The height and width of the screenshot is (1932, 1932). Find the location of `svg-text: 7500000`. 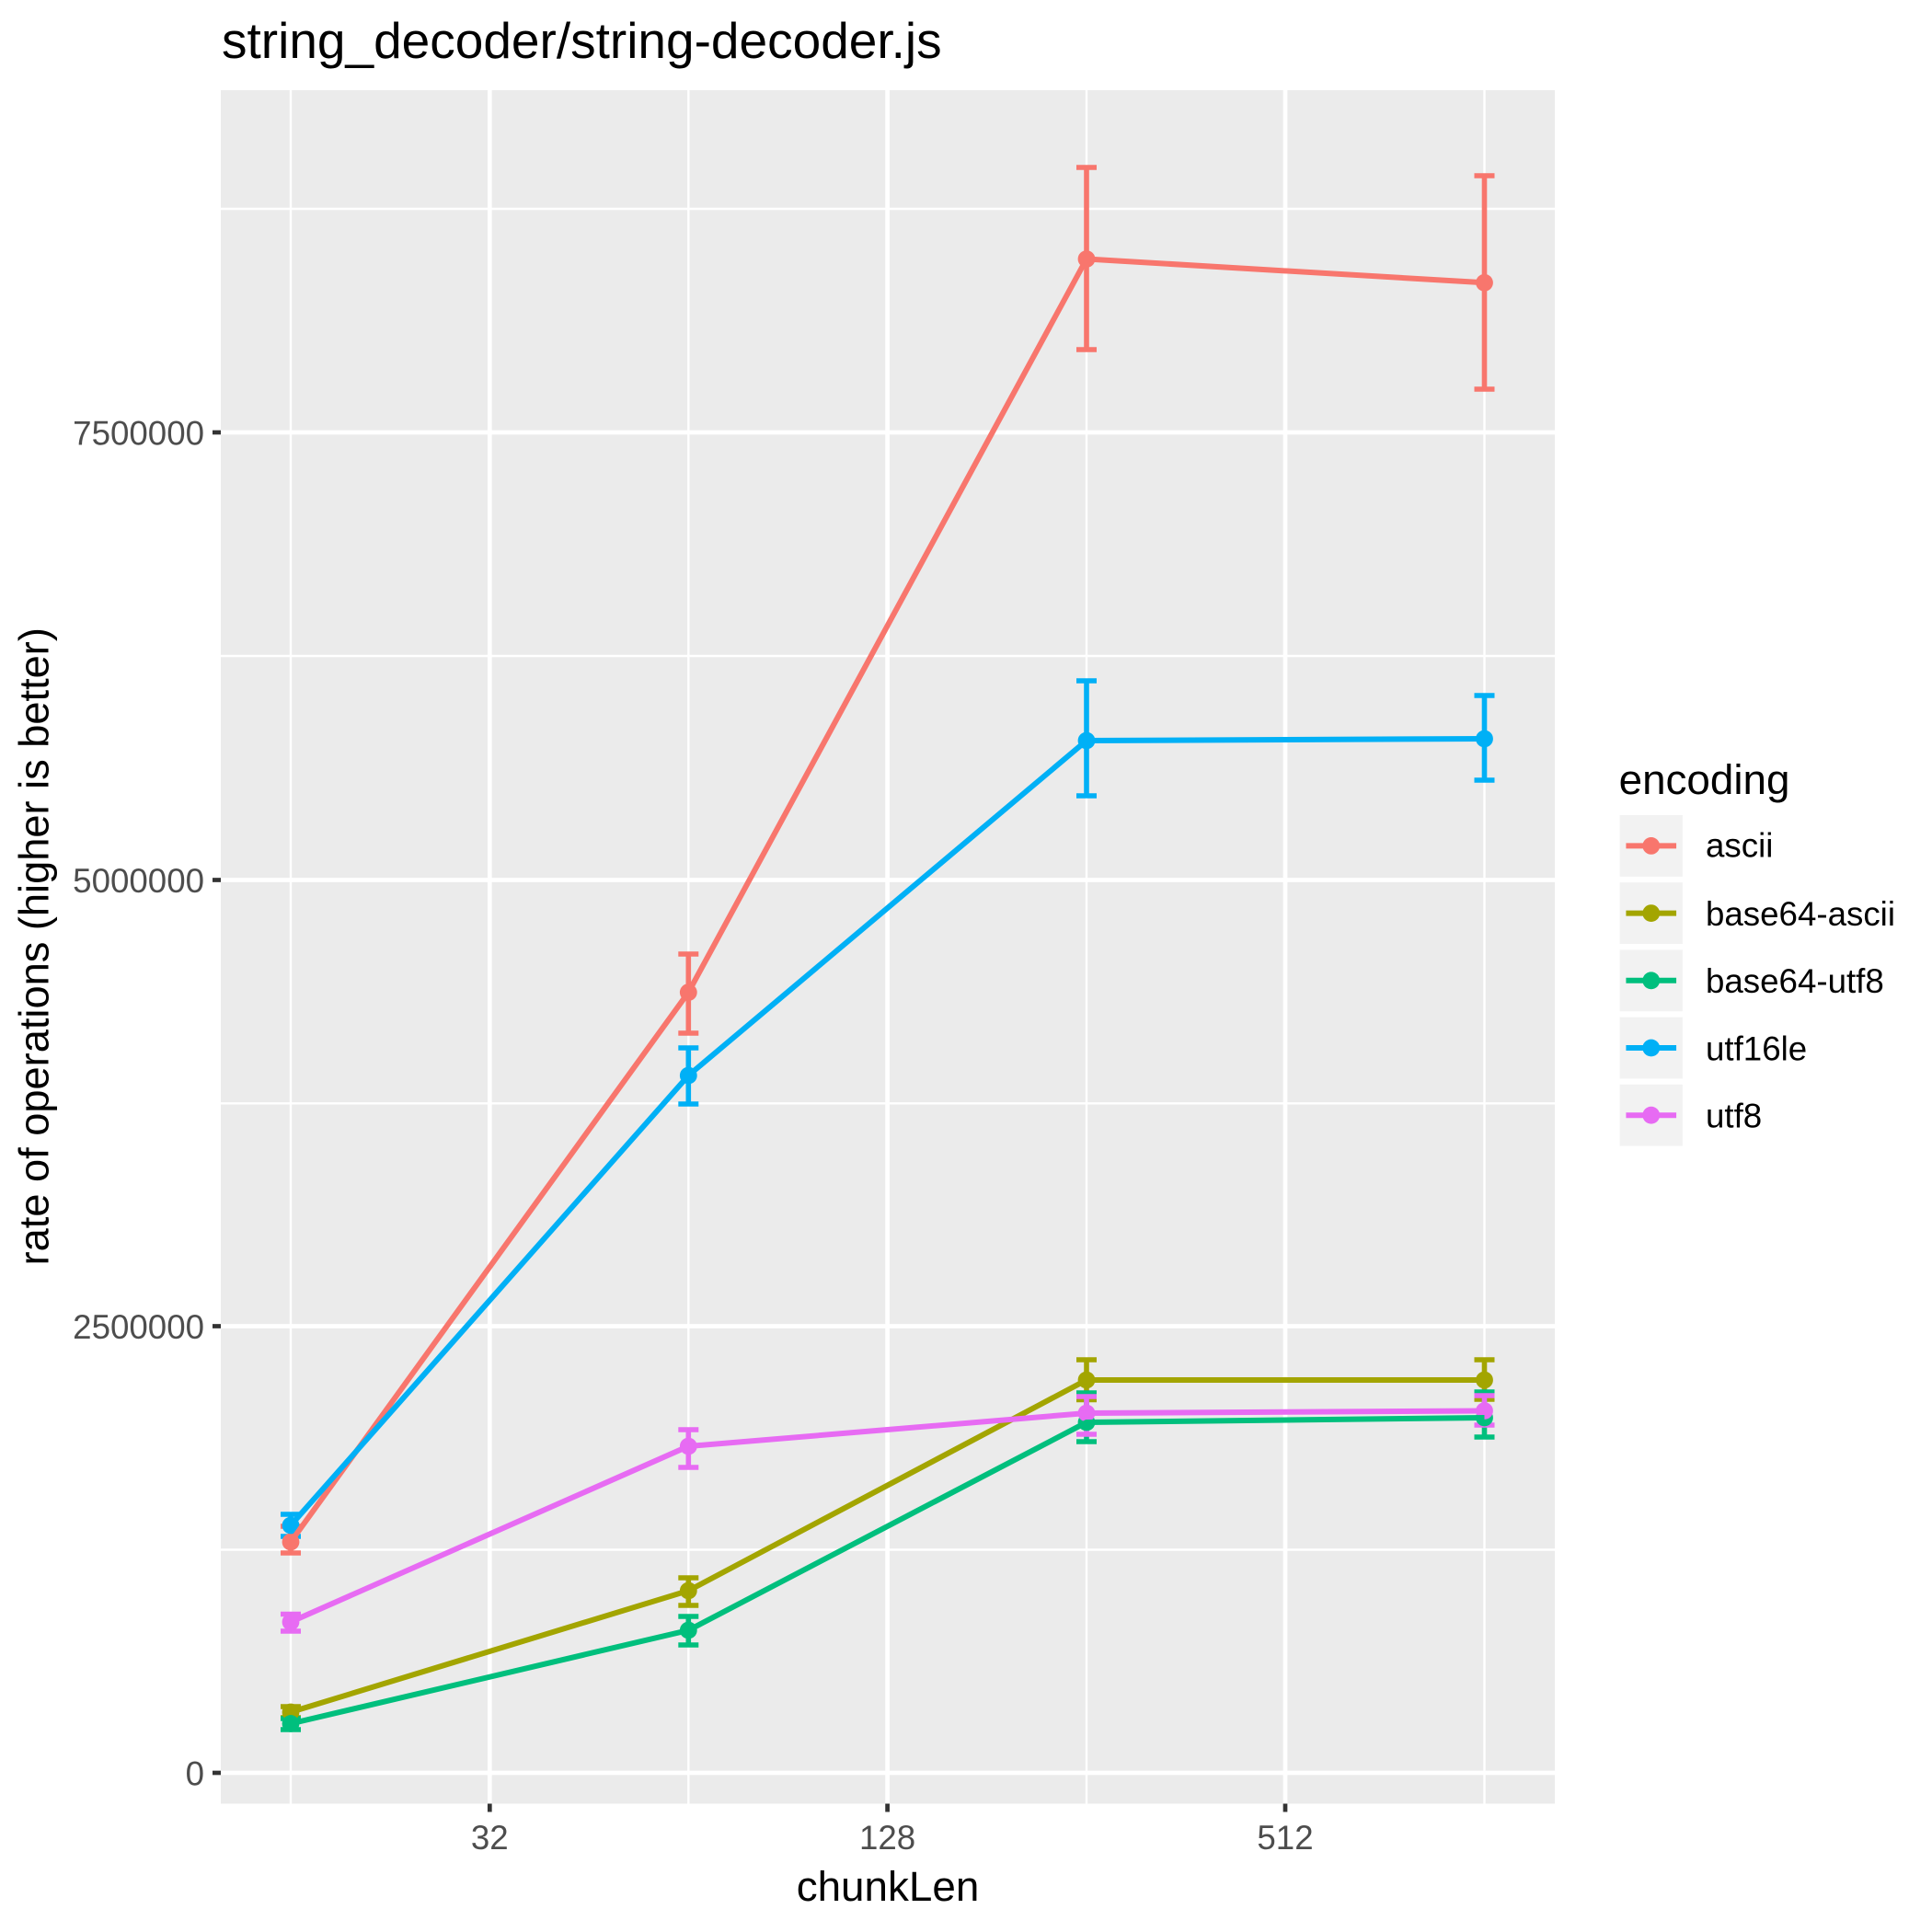

svg-text: 7500000 is located at coordinates (138, 433).